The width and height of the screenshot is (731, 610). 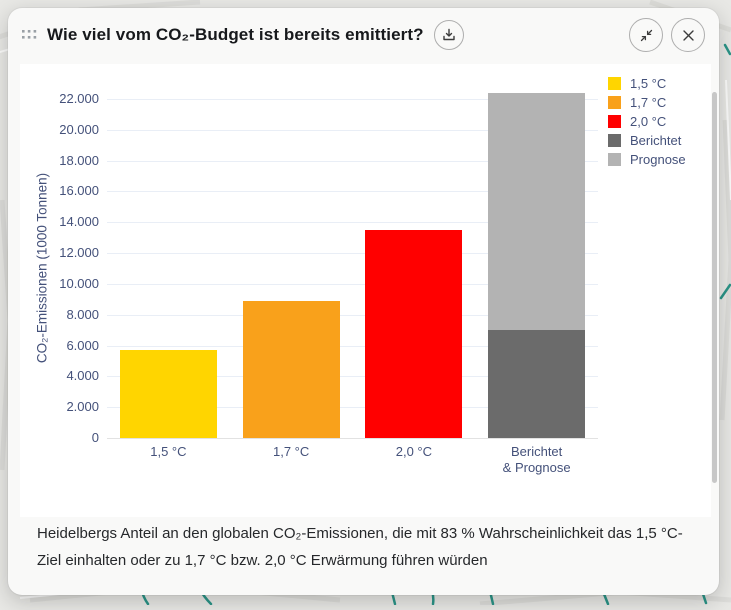 I want to click on legend-label: 1,5 °C, so click(x=648, y=83).